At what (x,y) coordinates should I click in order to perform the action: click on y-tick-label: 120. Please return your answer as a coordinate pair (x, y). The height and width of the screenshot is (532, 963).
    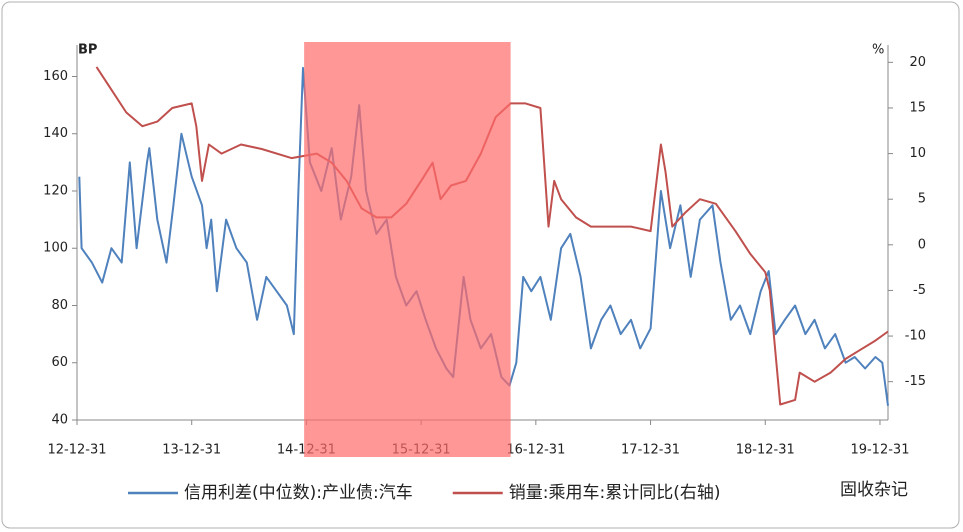
    Looking at the image, I should click on (55, 190).